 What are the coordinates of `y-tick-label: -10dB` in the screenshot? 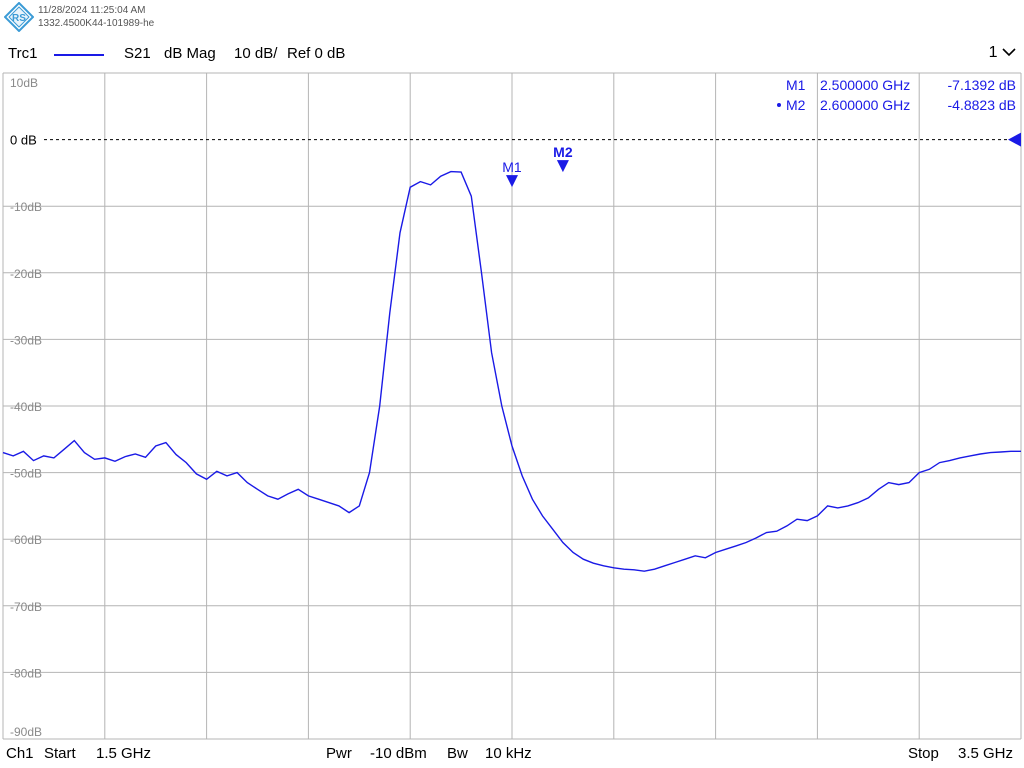 It's located at (26, 207).